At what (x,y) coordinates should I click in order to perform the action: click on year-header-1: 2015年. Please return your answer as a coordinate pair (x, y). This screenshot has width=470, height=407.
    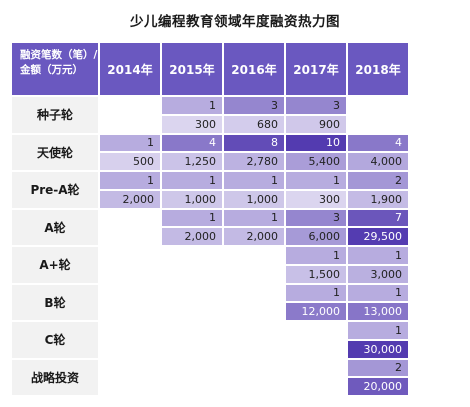
    Looking at the image, I should click on (192, 69).